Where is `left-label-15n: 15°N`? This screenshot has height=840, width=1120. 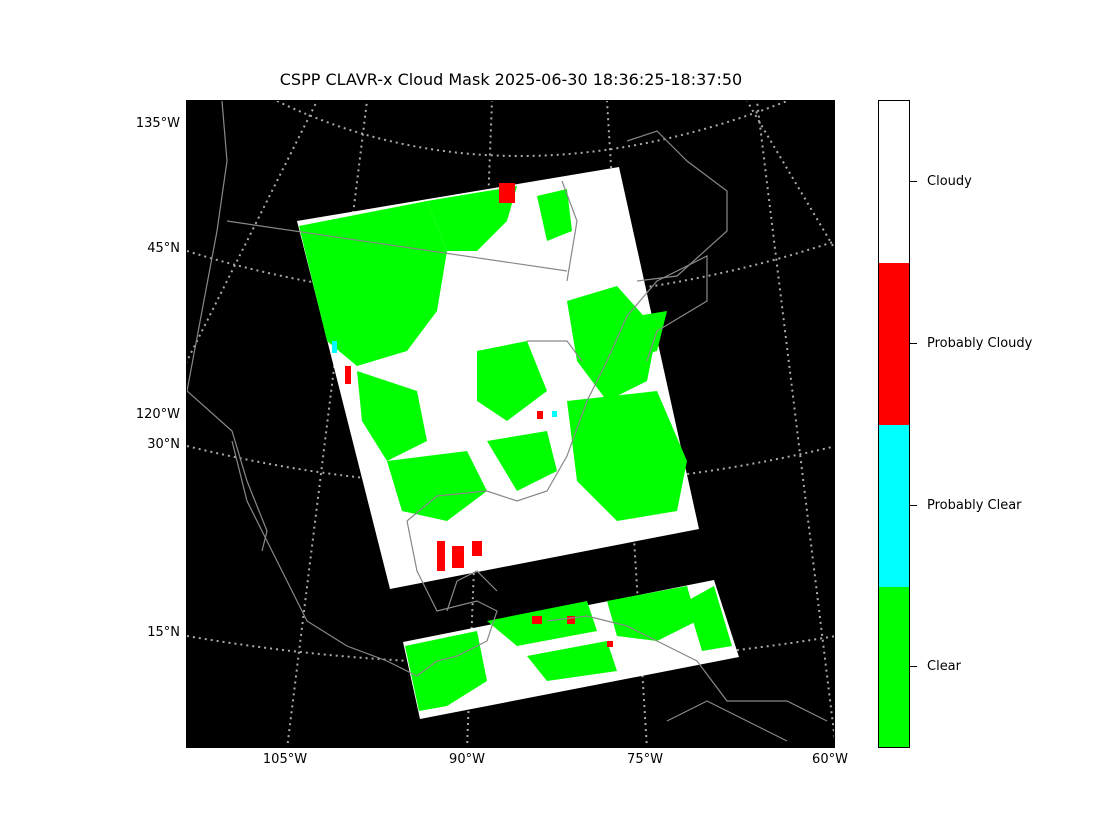 left-label-15n: 15°N is located at coordinates (163, 632).